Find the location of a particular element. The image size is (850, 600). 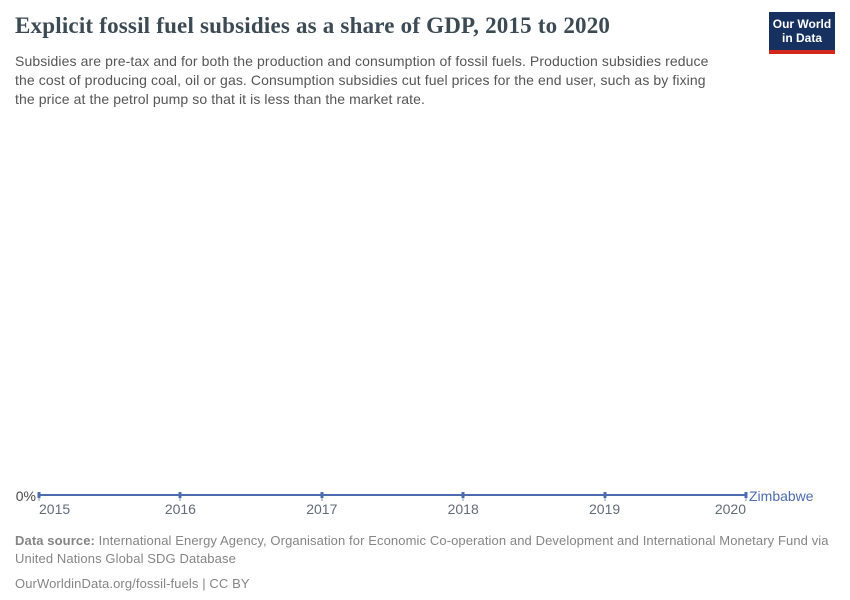

series-marker-row is located at coordinates (392, 496).